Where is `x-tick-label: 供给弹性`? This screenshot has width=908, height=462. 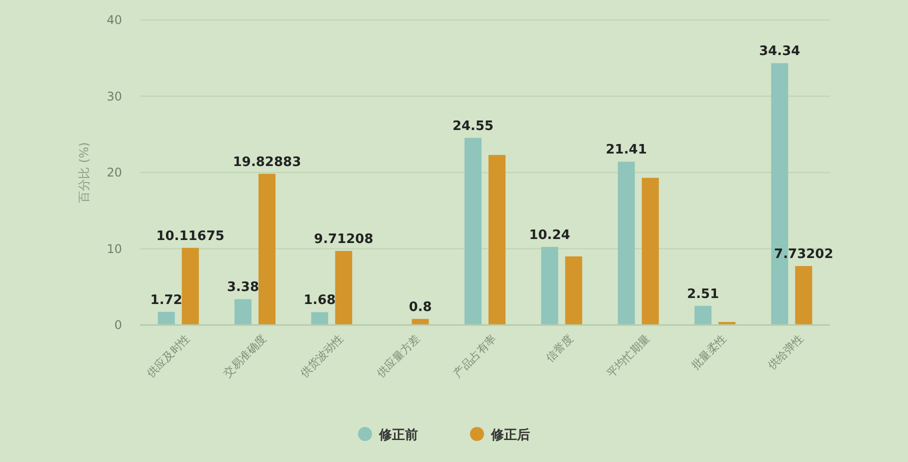
x-tick-label: 供给弹性 is located at coordinates (785, 352).